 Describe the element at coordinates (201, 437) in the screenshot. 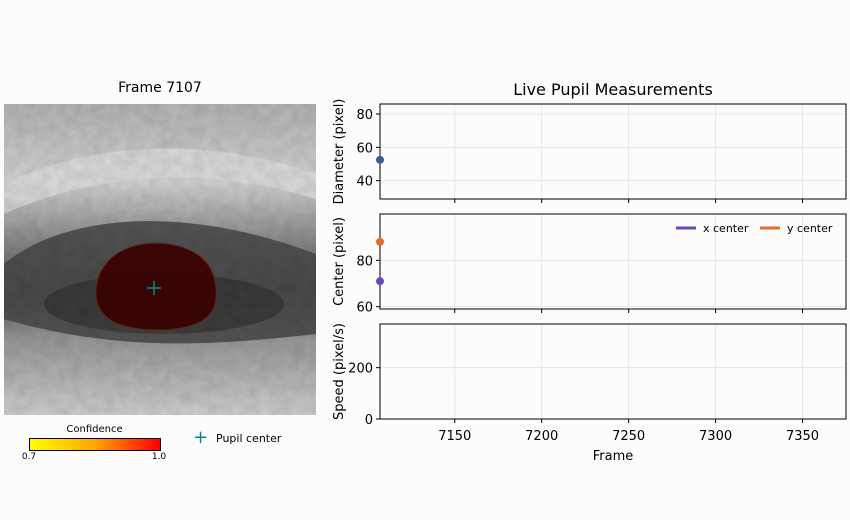

I see `pupil-center-legend-icon: +` at that location.